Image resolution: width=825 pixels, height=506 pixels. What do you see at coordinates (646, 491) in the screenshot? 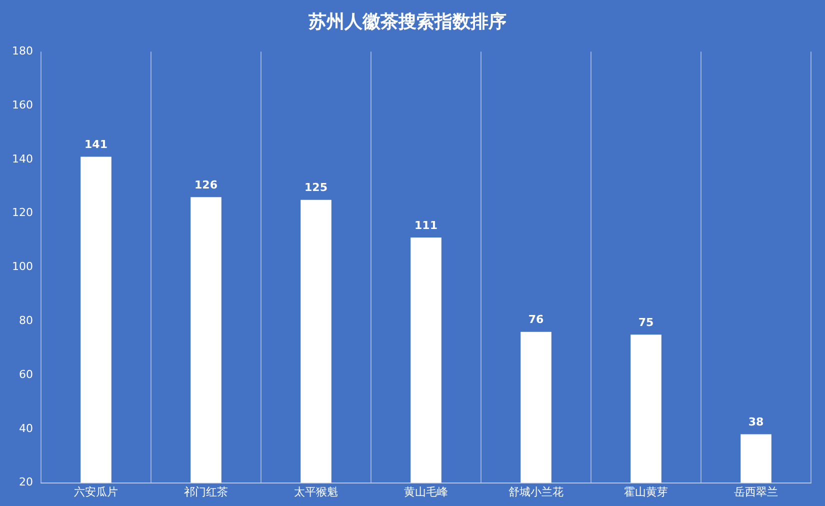
I see `x-tick-label: 霍山黄芽` at bounding box center [646, 491].